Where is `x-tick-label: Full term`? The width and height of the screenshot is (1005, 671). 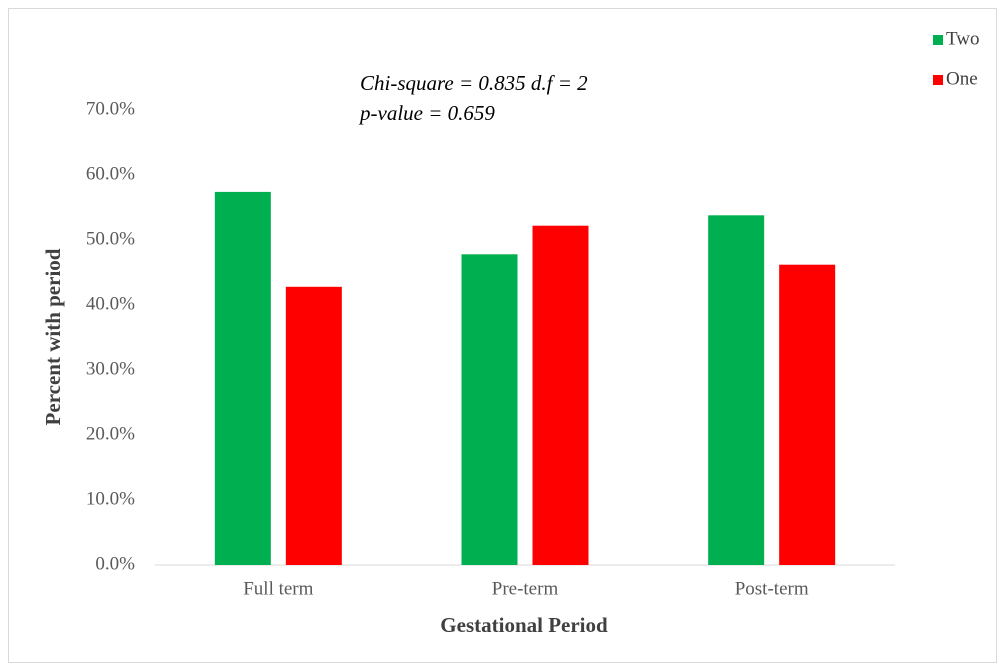
x-tick-label: Full term is located at coordinates (278, 588).